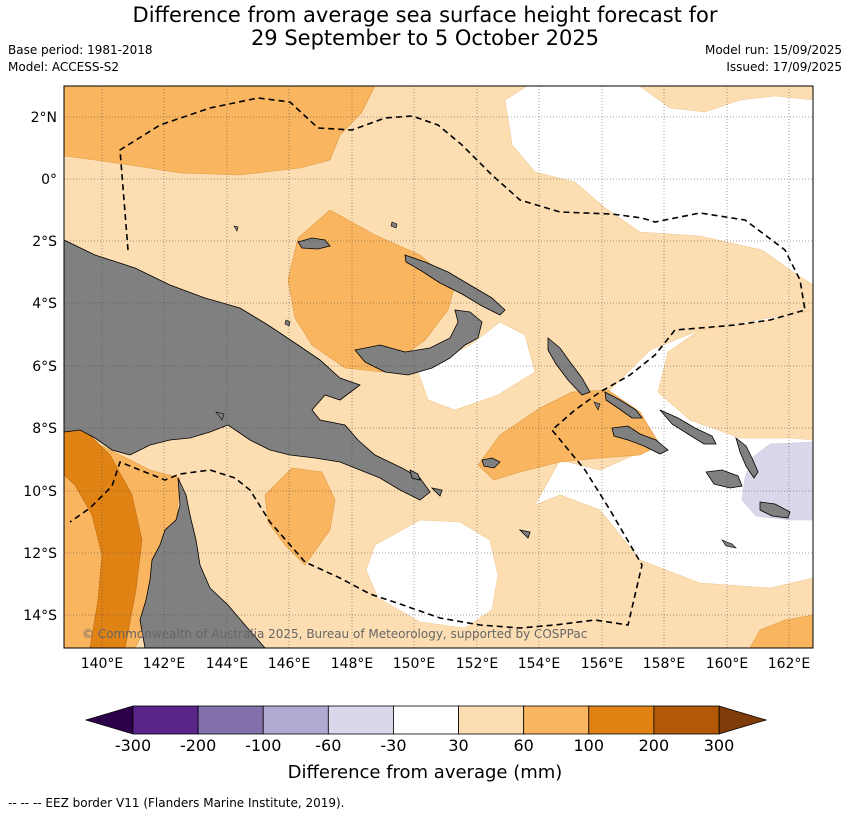 The width and height of the screenshot is (850, 816). What do you see at coordinates (688, 427) in the screenshot?
I see `land-santa-isabel` at bounding box center [688, 427].